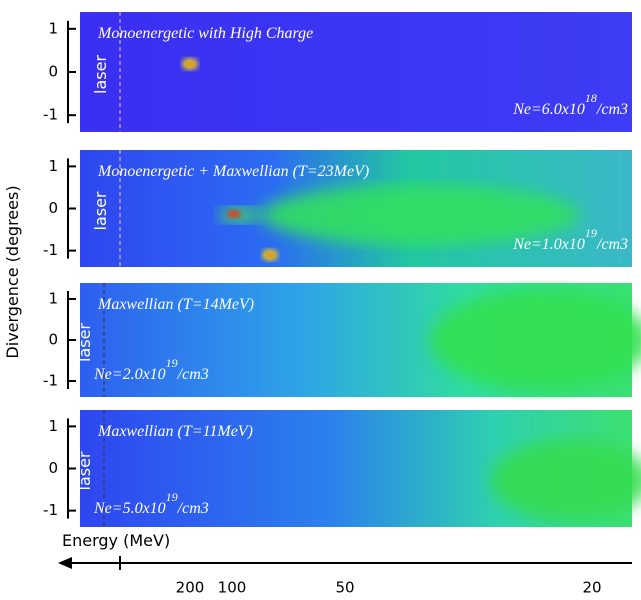  I want to click on x-tick-label: 20, so click(591, 588).